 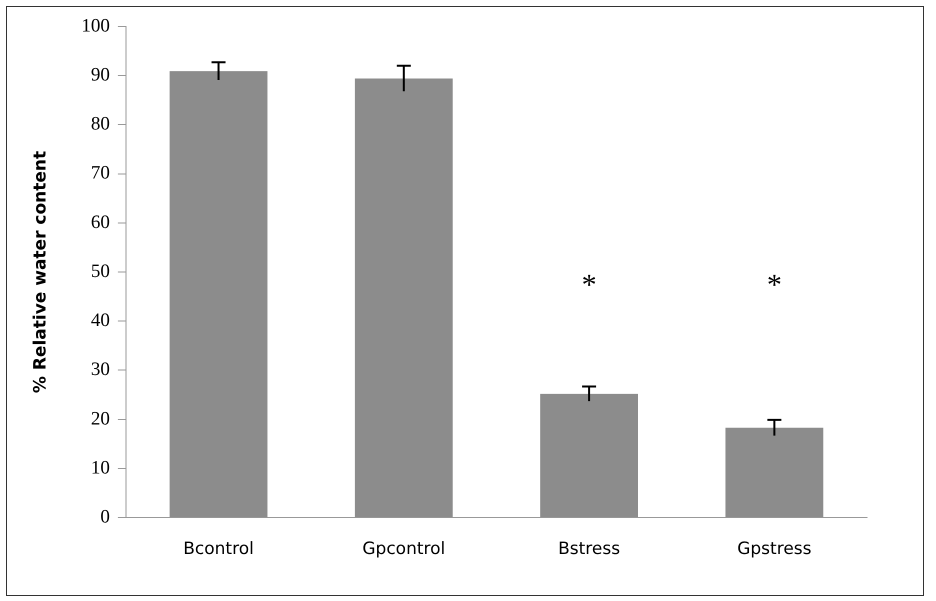 I want to click on y-tick-label: 100, so click(x=95, y=25).